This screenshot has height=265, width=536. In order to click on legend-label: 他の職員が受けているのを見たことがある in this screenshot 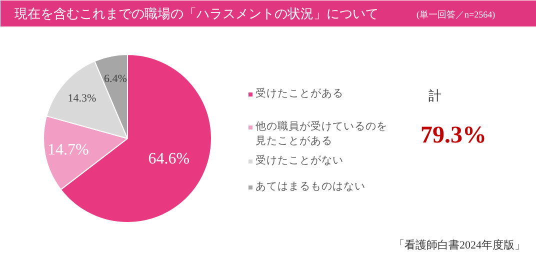, I will do `click(322, 133)`.